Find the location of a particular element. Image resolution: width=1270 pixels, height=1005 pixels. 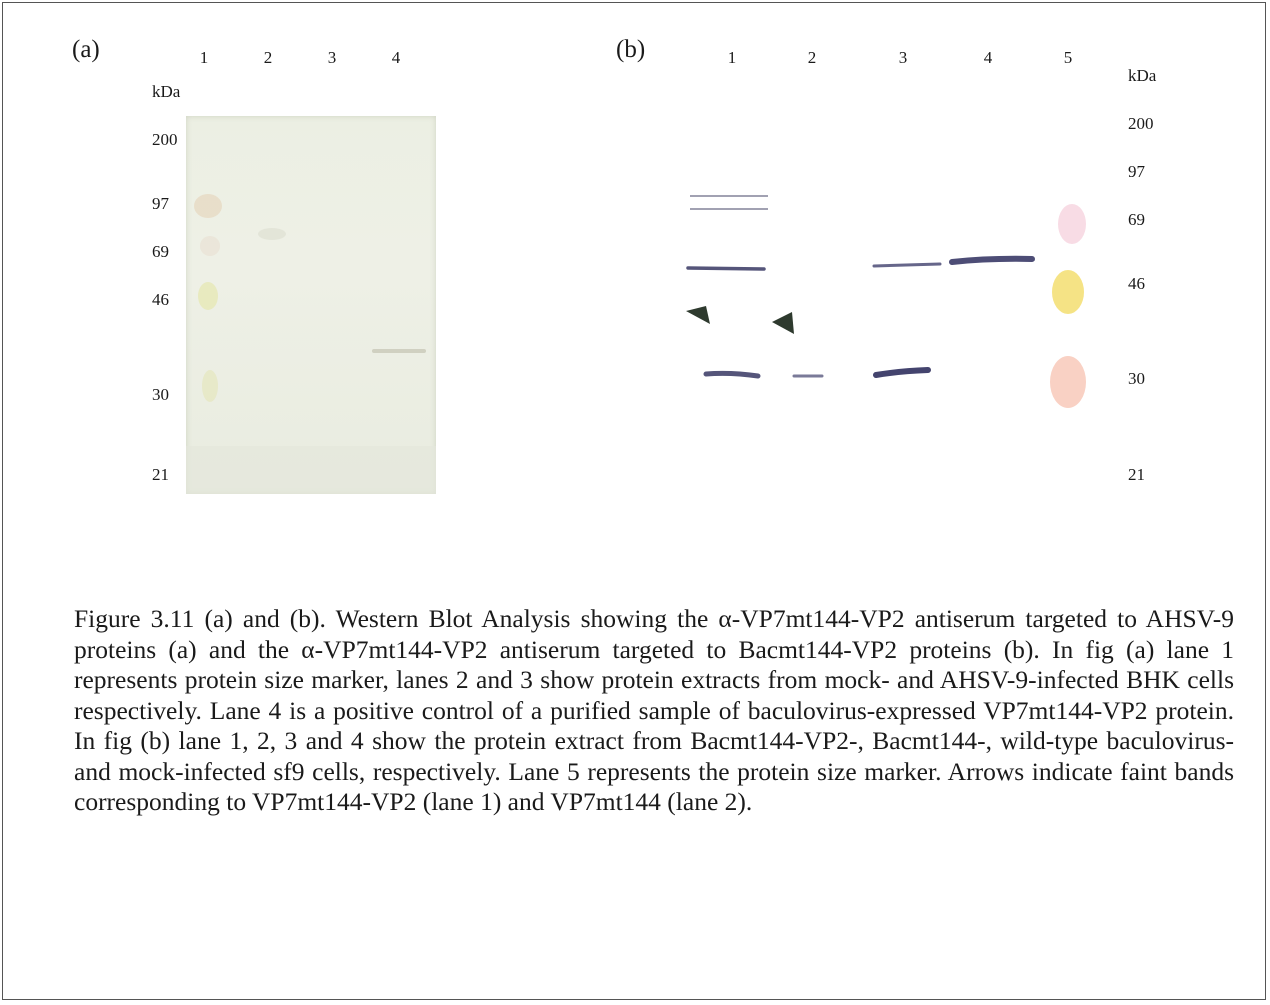

panel-b-lane-4: 4 is located at coordinates (988, 57).